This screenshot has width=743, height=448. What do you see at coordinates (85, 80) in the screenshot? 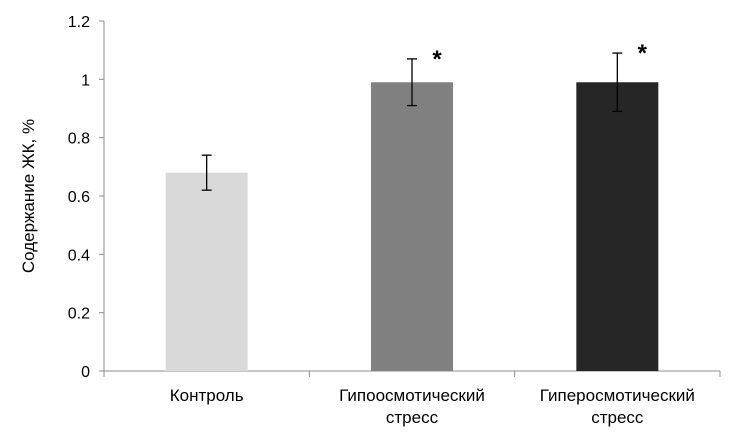
I see `y-tick-label: 1` at bounding box center [85, 80].